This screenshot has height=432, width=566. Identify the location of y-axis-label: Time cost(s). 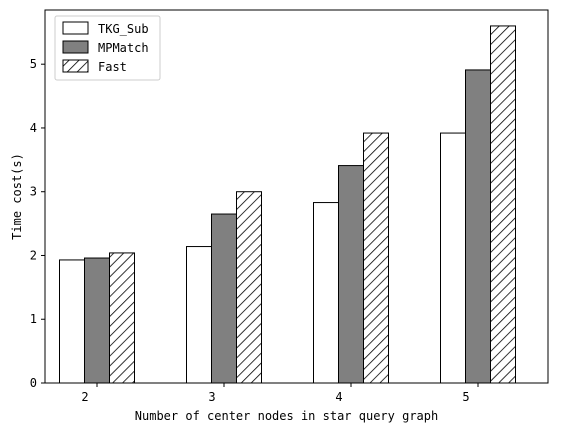
(17, 196).